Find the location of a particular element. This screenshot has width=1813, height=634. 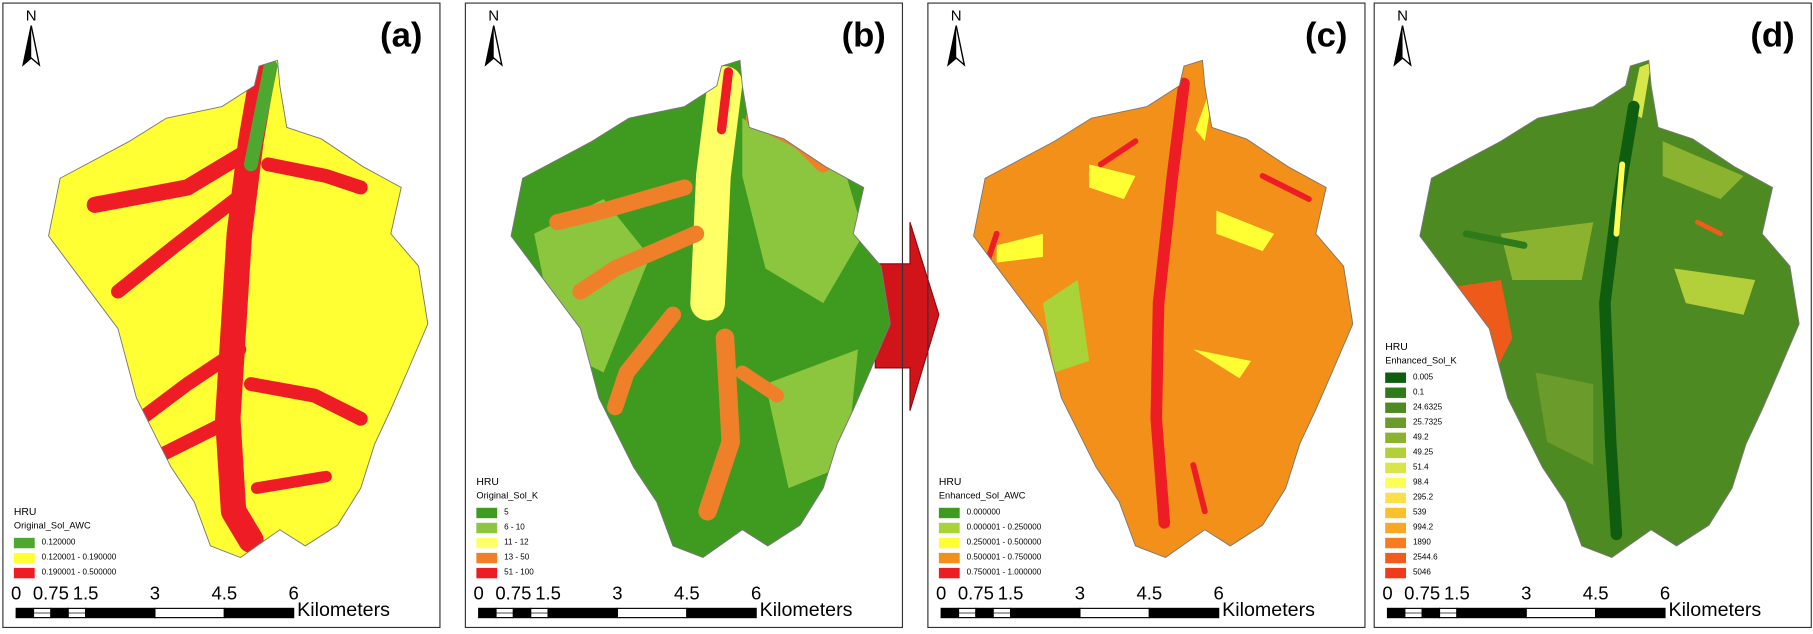

legend-label: 5046 is located at coordinates (1422, 572).